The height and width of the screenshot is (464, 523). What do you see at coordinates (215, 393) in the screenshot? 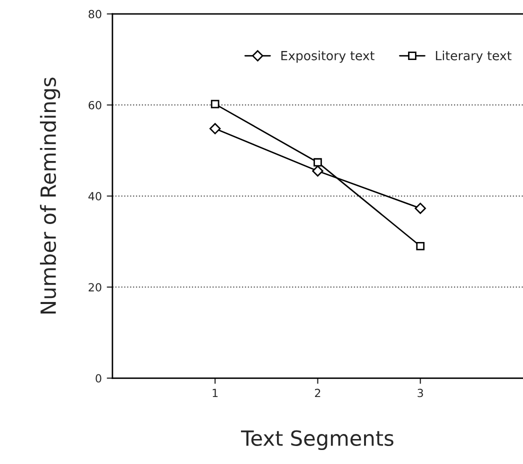
I see `x-tick-label: 1` at bounding box center [215, 393].